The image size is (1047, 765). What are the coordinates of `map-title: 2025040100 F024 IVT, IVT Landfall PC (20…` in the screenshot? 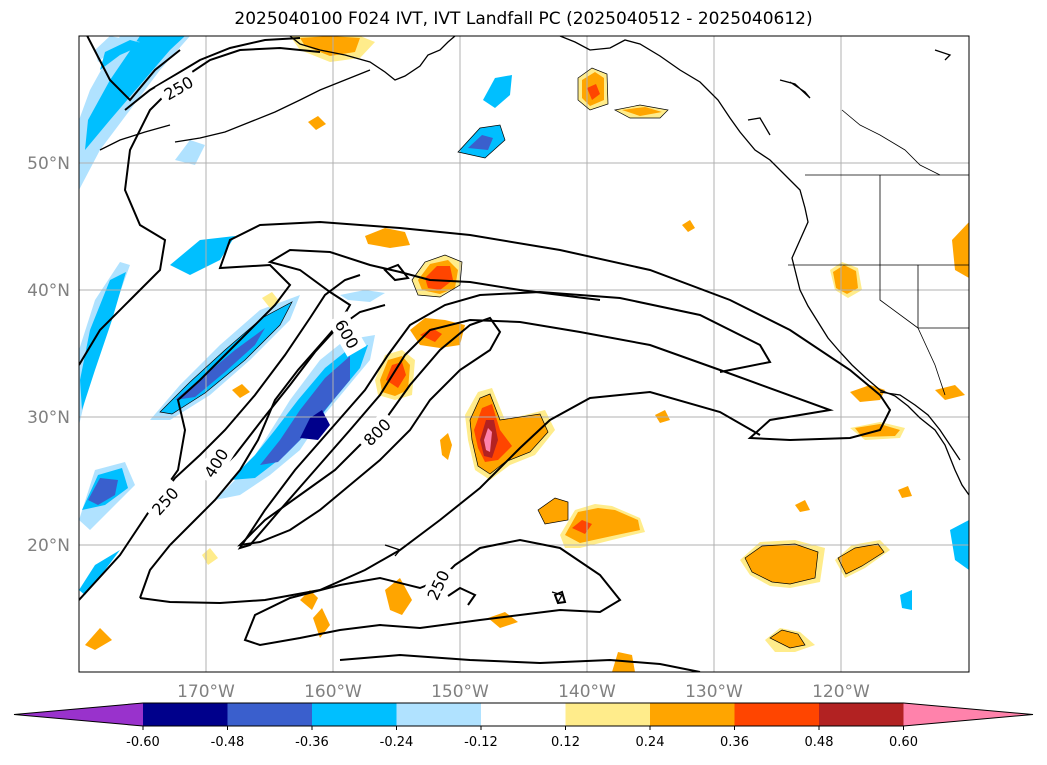 It's located at (523, 19).